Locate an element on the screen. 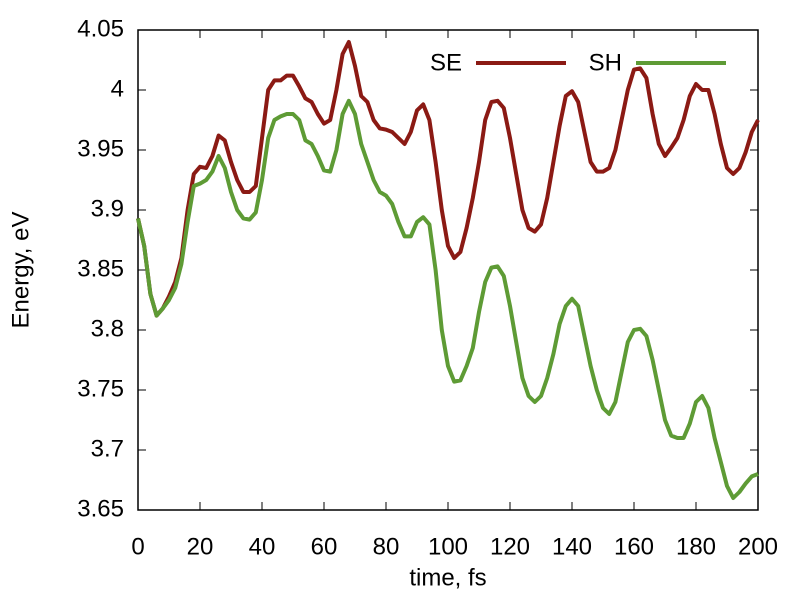 This screenshot has height=600, width=800. x-tick-label: 20 is located at coordinates (200, 546).